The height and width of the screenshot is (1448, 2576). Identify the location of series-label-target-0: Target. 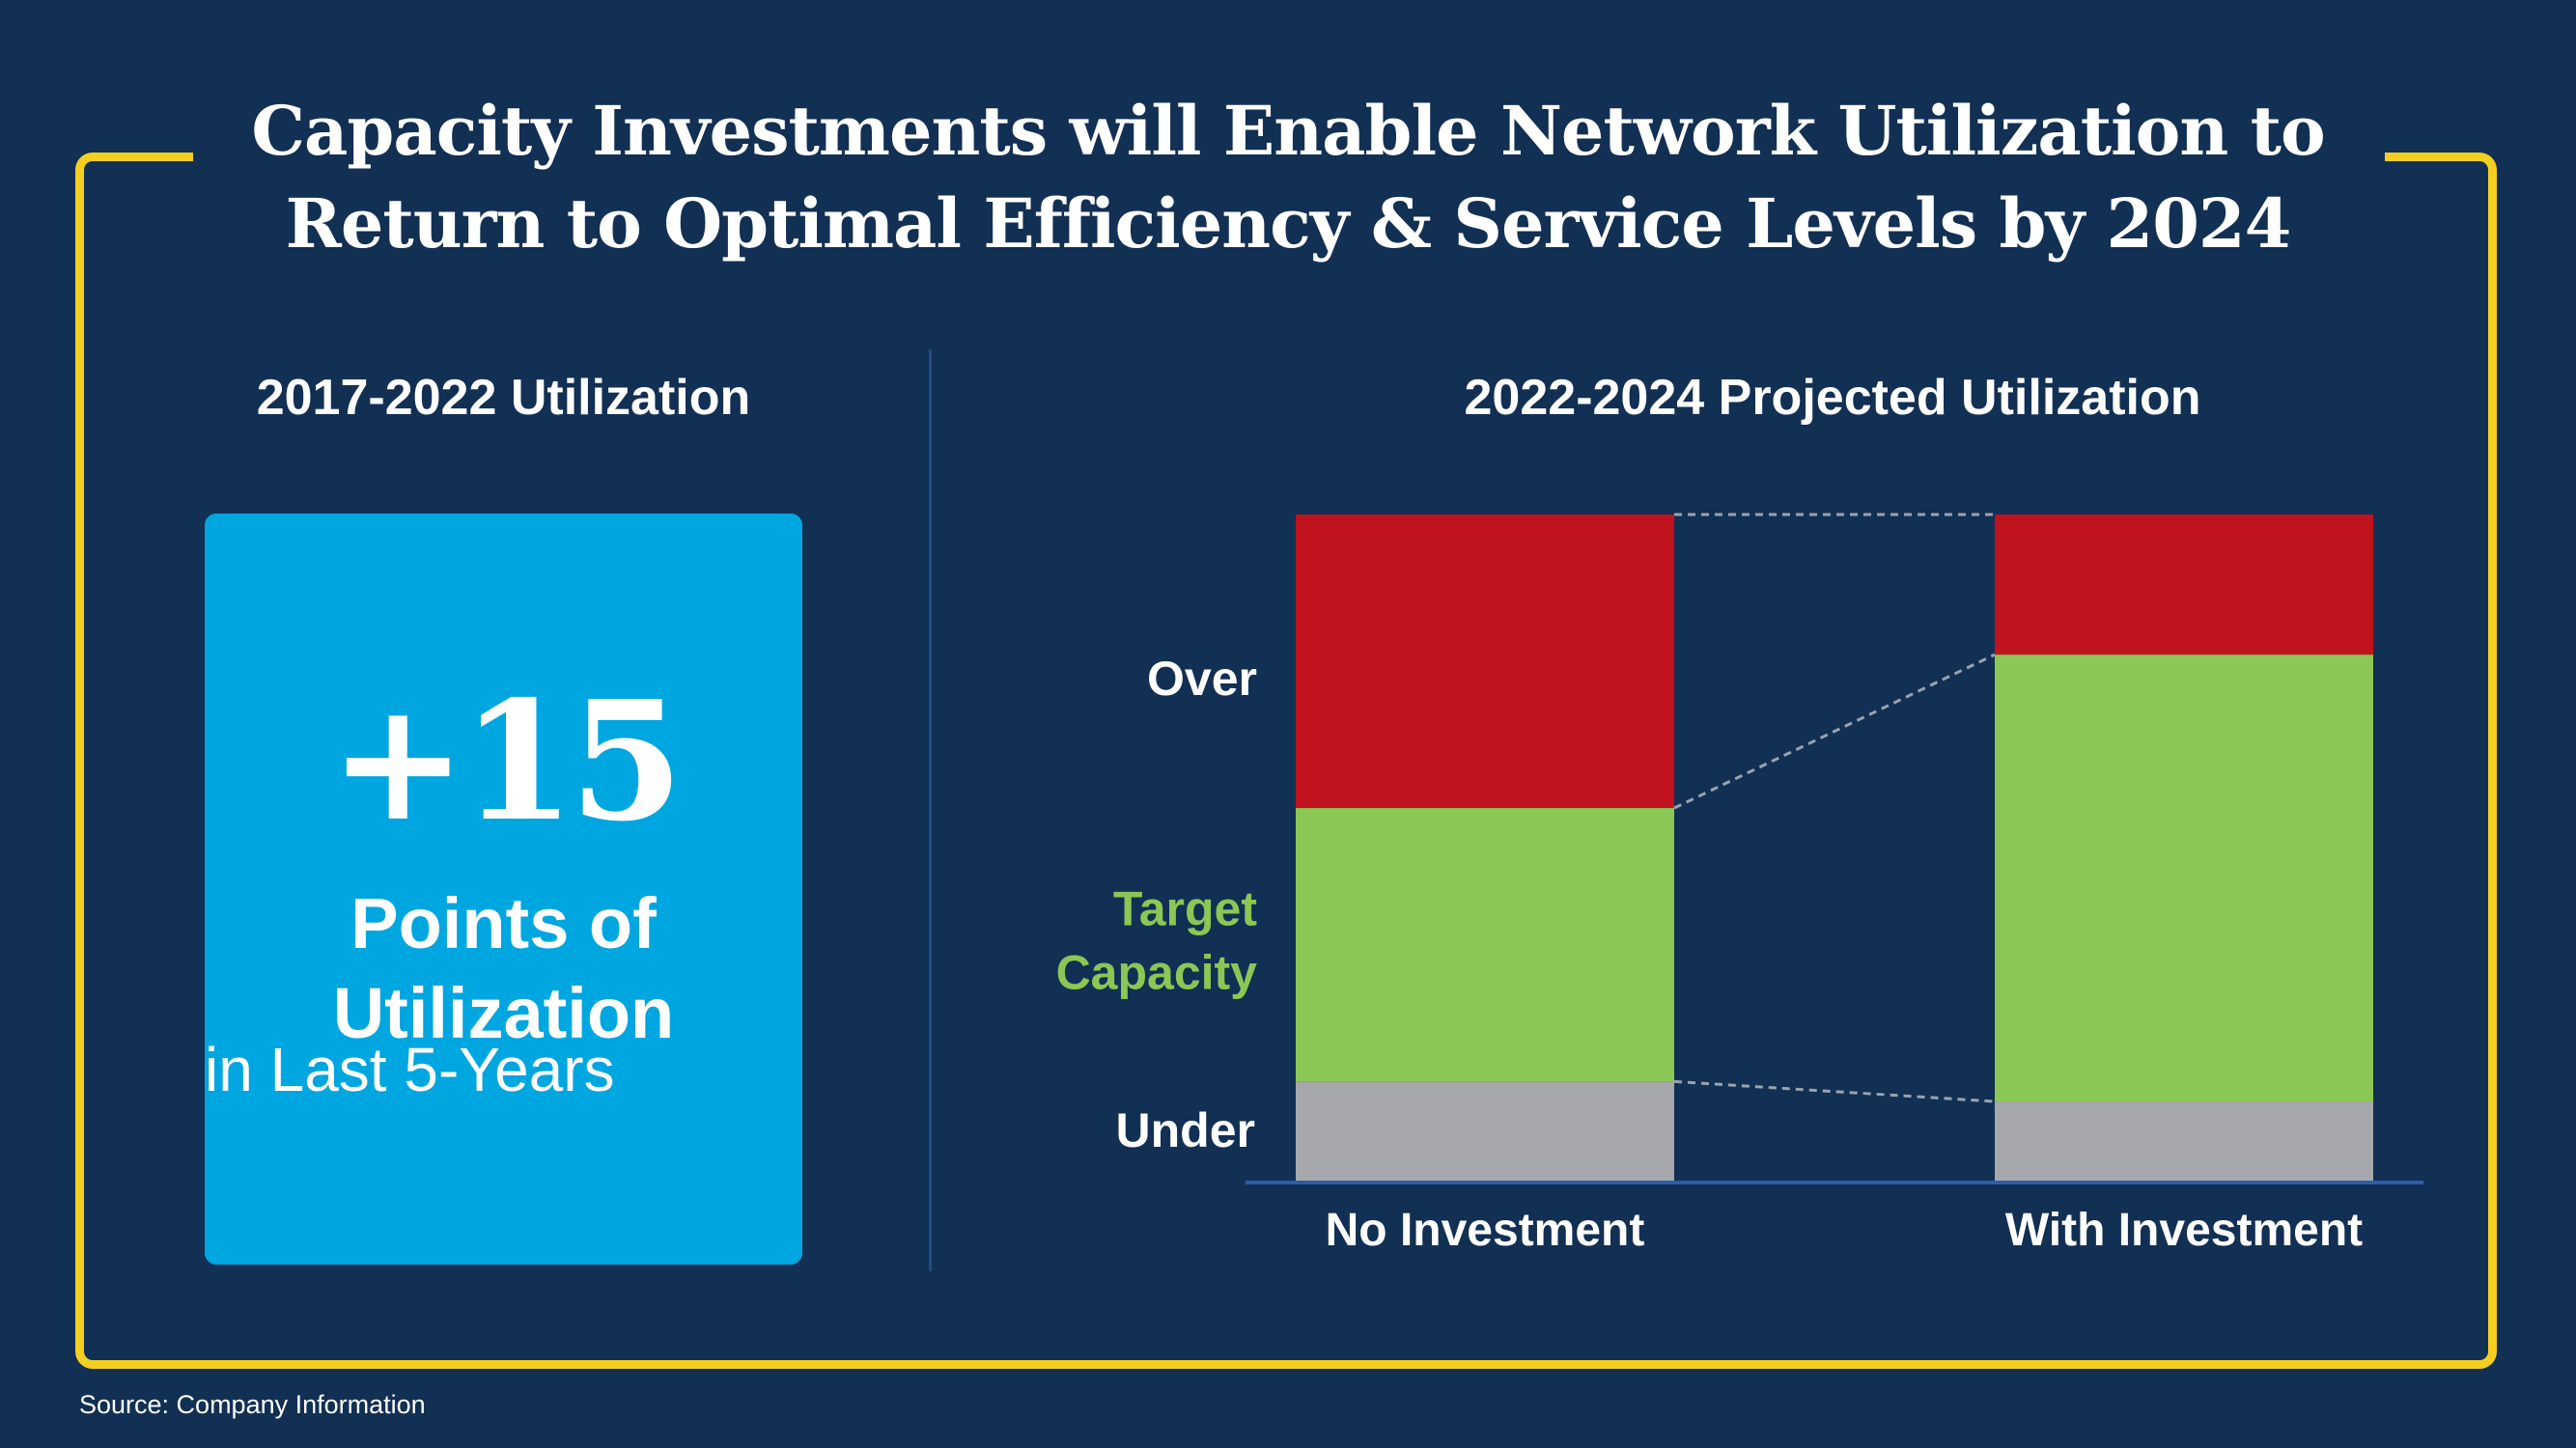
(1185, 909).